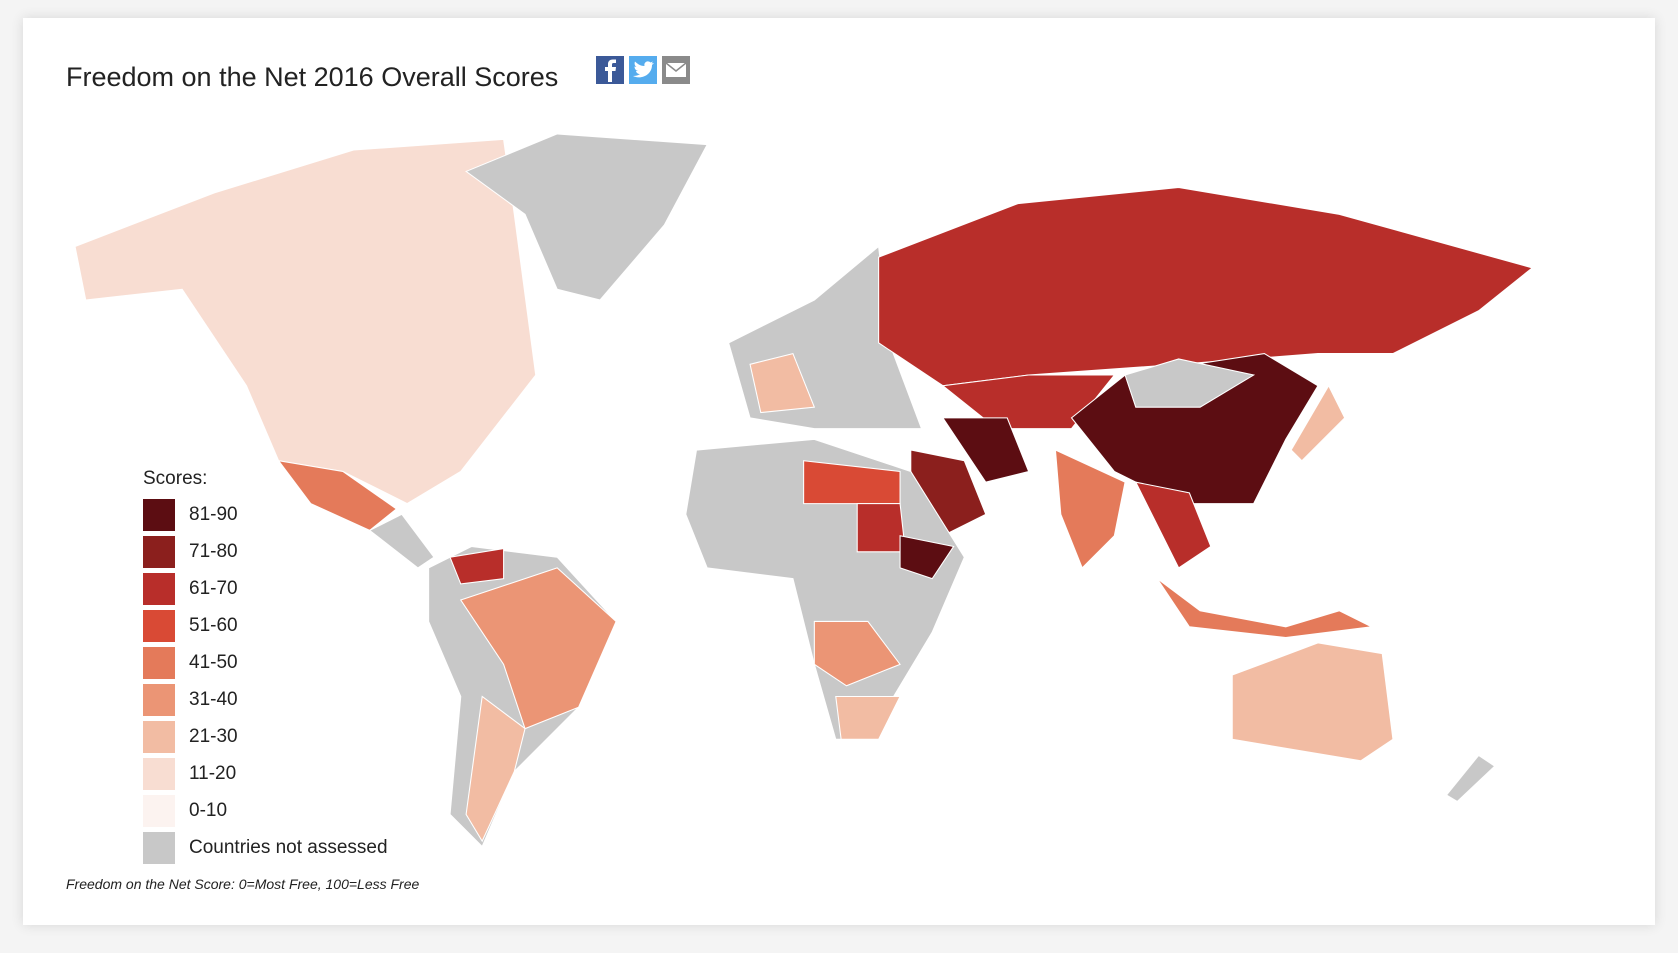 The height and width of the screenshot is (953, 1678). What do you see at coordinates (265, 810) in the screenshot?
I see `legend-item: 0-10` at bounding box center [265, 810].